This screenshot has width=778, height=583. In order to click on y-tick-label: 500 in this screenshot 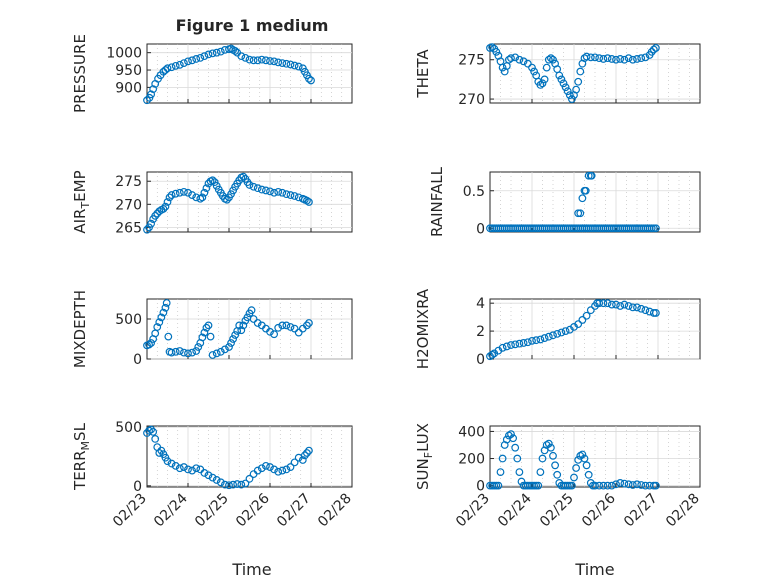, I will do `click(128, 428)`.